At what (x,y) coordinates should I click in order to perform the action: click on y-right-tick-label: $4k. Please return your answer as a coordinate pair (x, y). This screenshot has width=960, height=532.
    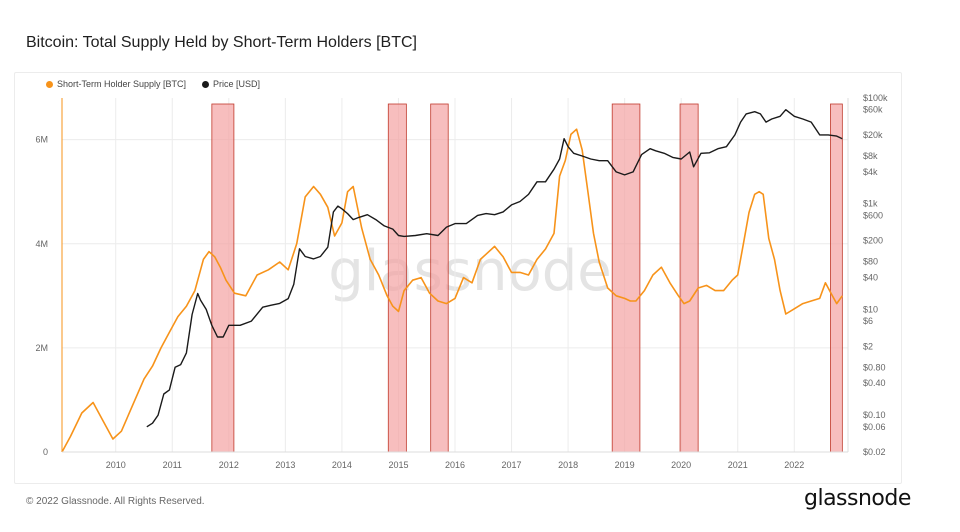
    Looking at the image, I should click on (870, 172).